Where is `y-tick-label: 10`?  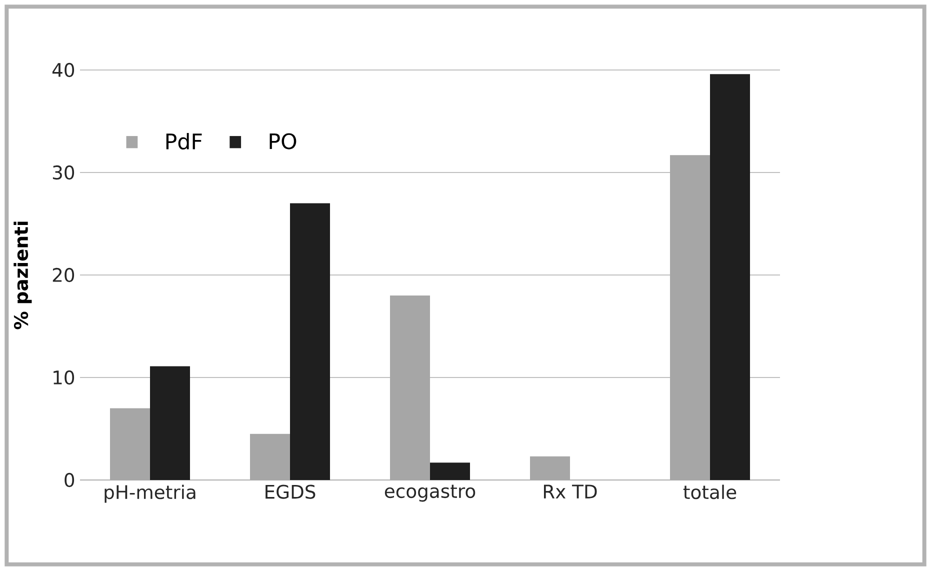 y-tick-label: 10 is located at coordinates (64, 377).